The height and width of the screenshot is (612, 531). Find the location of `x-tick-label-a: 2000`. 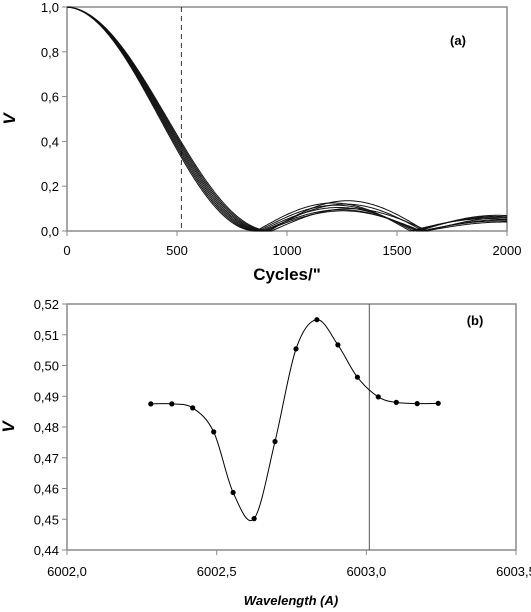

x-tick-label-a: 2000 is located at coordinates (507, 250).